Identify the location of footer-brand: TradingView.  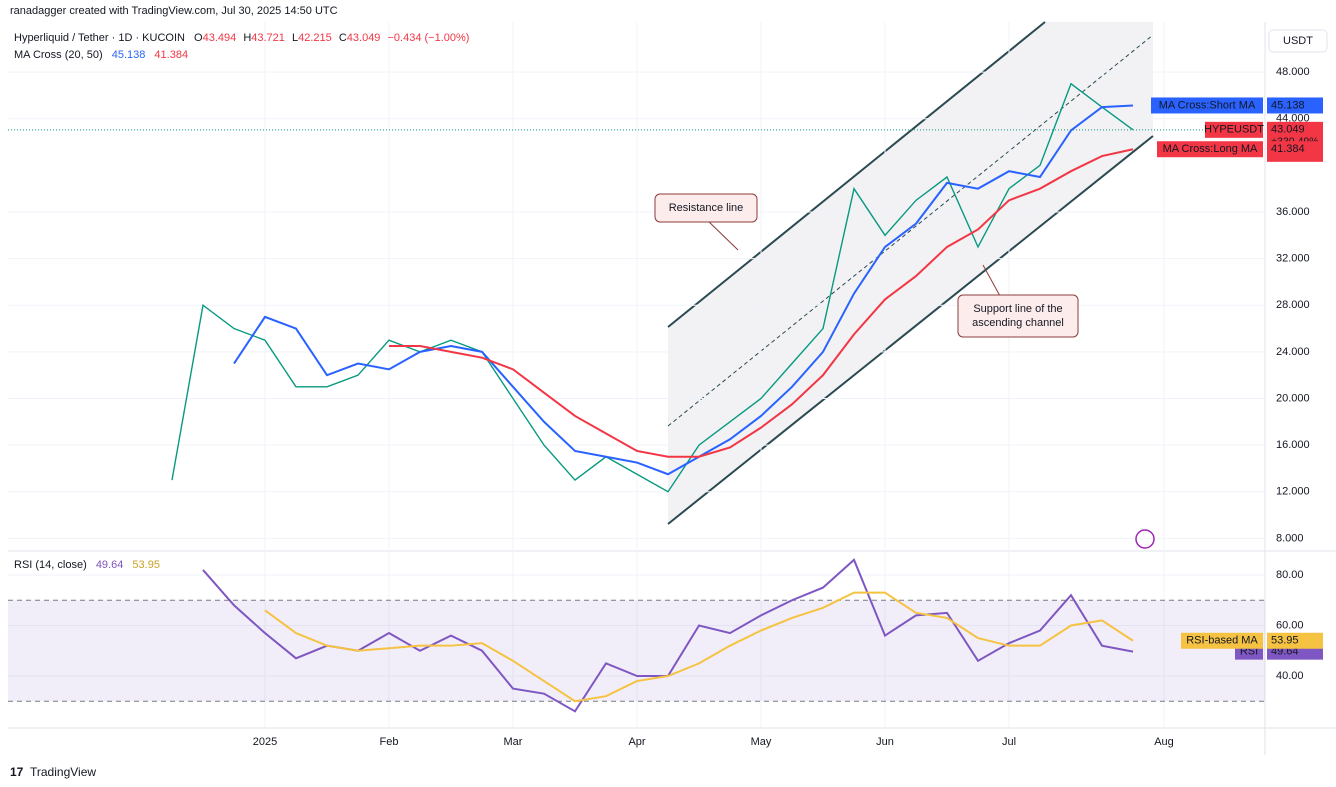
(63, 772).